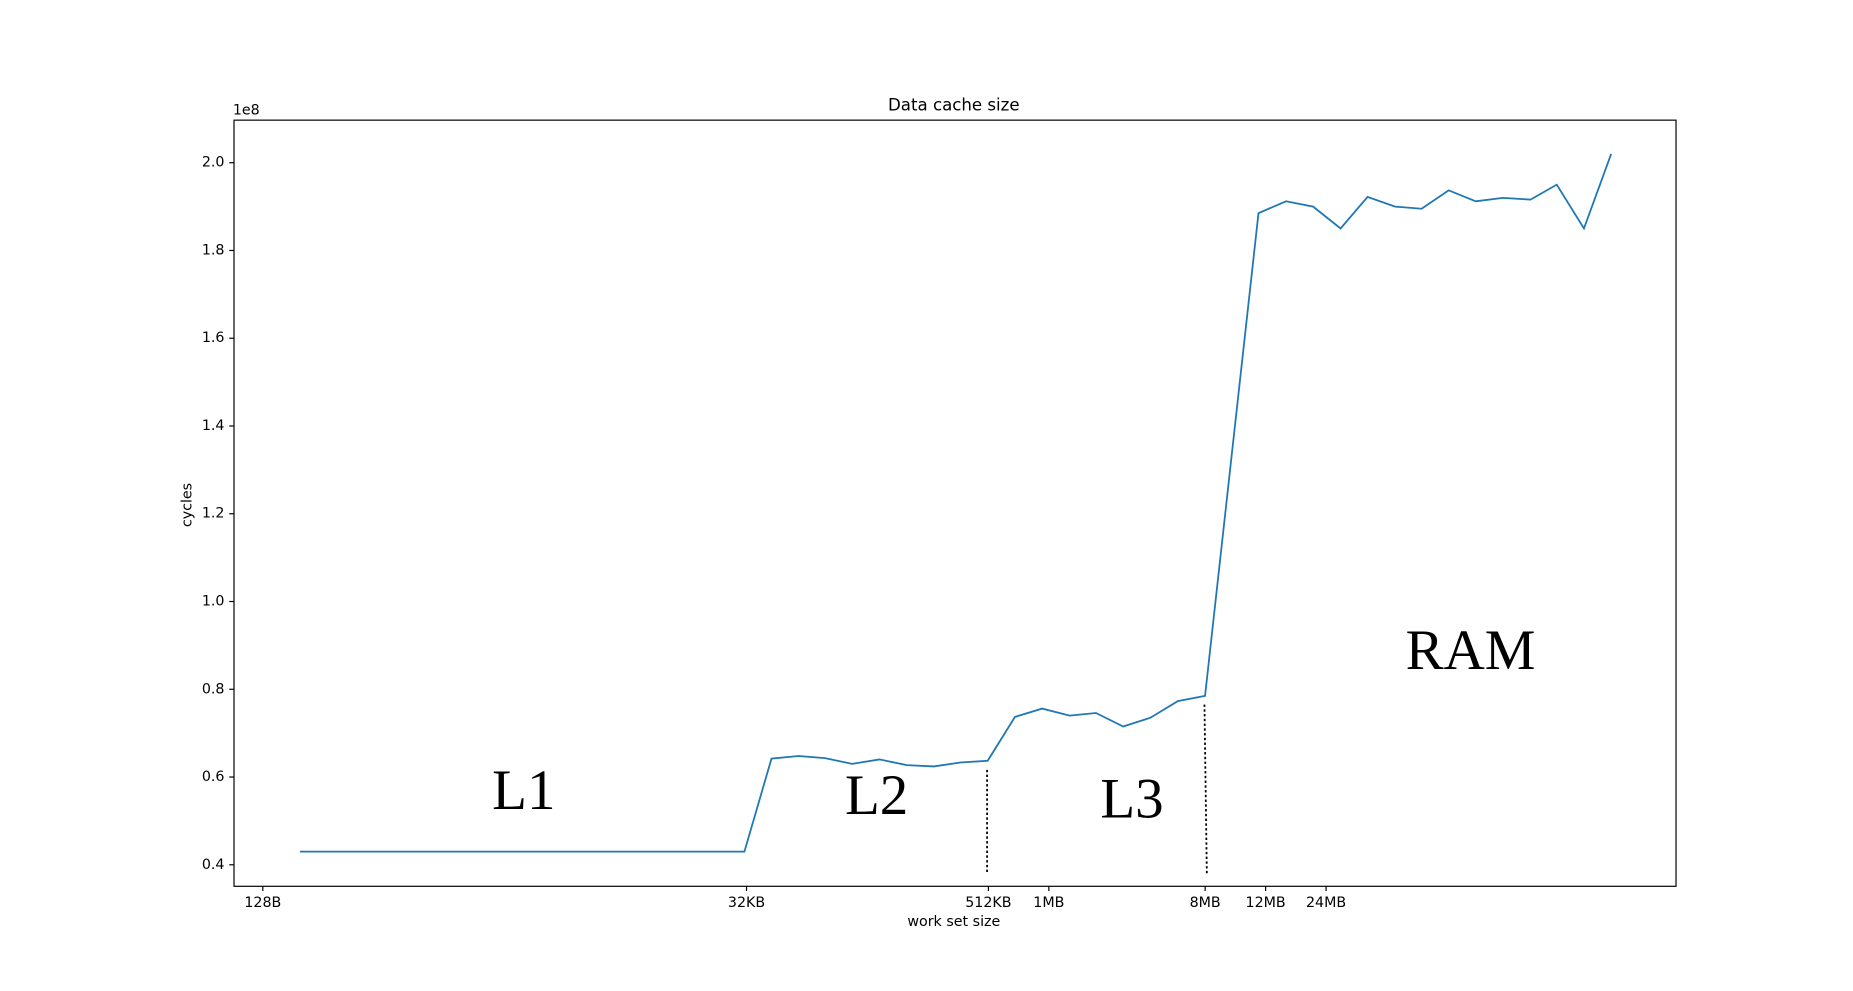  Describe the element at coordinates (1471, 650) in the screenshot. I see `annotation: RAM` at that location.